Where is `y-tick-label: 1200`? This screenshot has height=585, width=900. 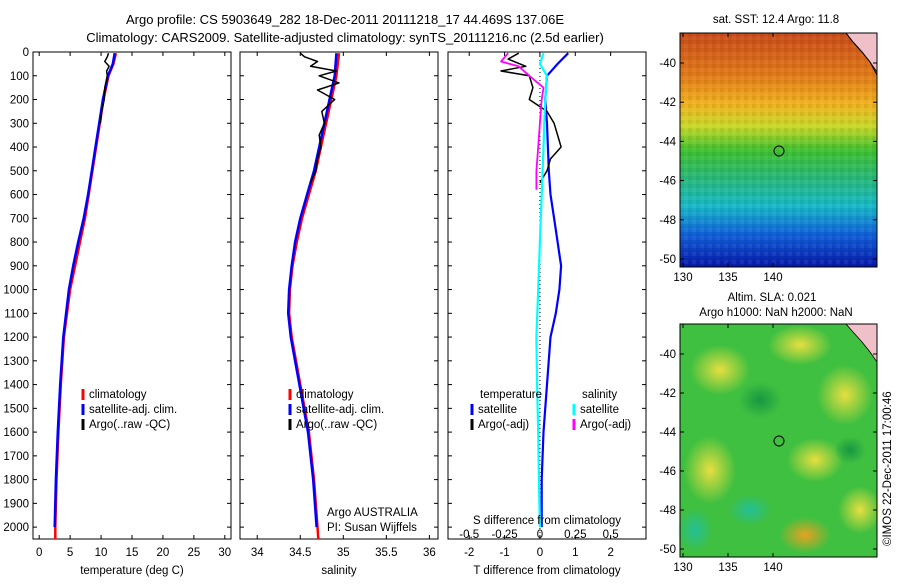 y-tick-label: 1200 is located at coordinates (16, 338).